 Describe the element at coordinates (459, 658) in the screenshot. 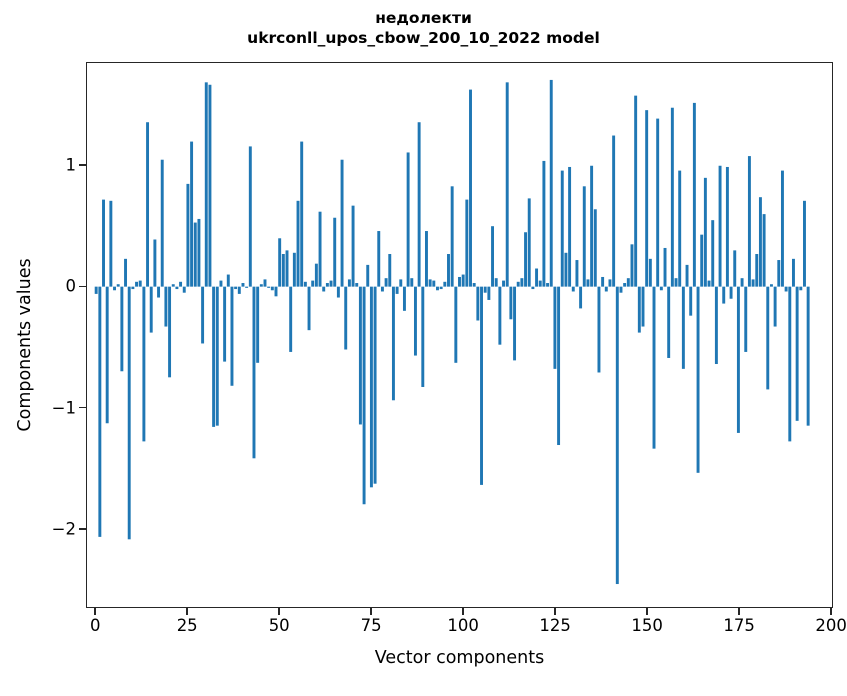

I see `x-axis-label: Vector components` at that location.